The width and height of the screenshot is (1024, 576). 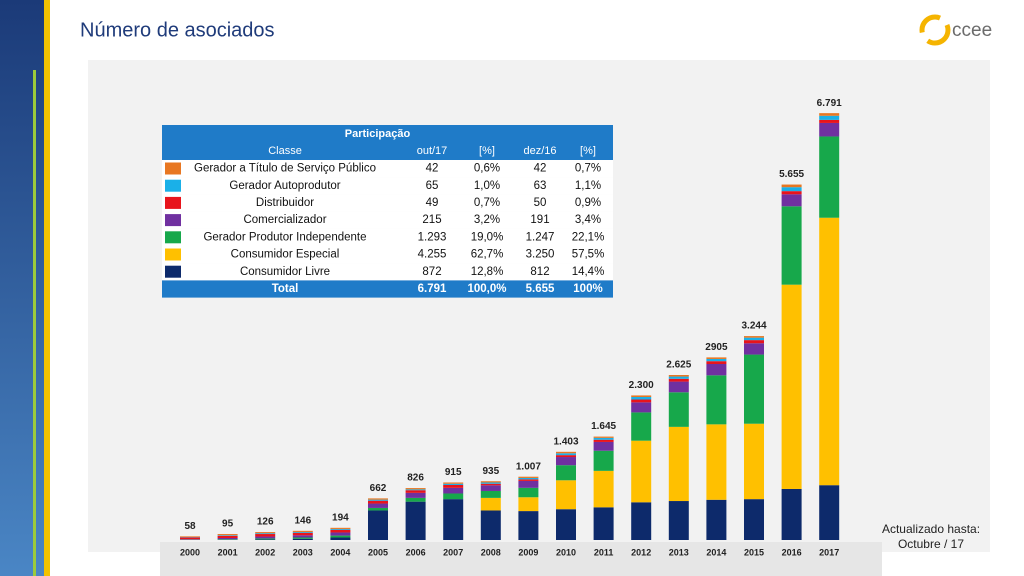 What do you see at coordinates (285, 255) in the screenshot?
I see `legend-label: Consumidor Especial` at bounding box center [285, 255].